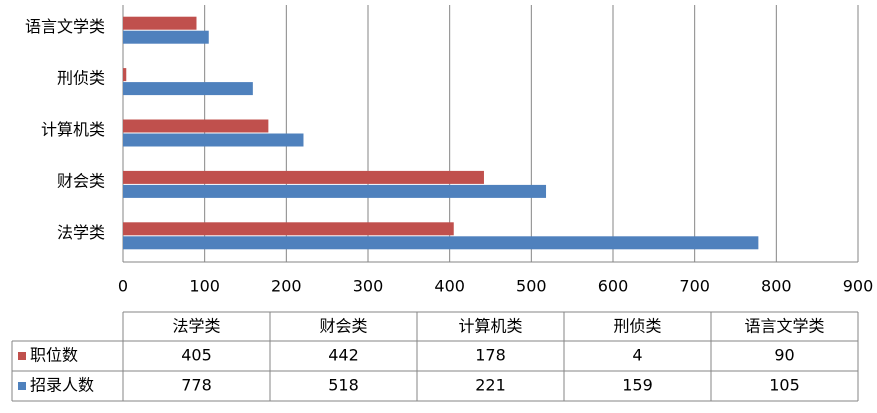  Describe the element at coordinates (196, 355) in the screenshot. I see `table-value: 405` at that location.